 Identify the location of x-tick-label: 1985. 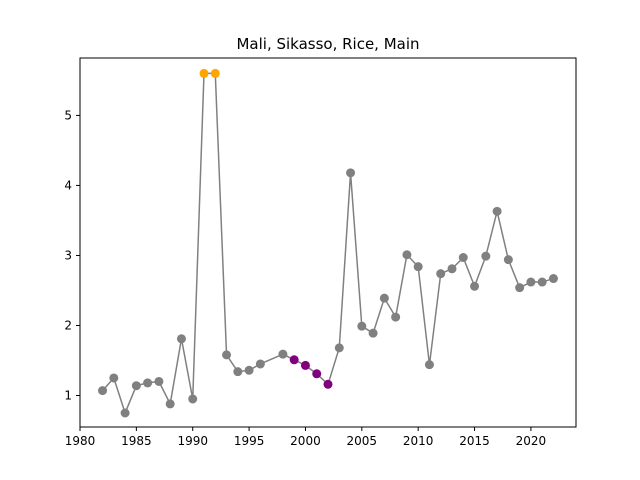
(136, 441).